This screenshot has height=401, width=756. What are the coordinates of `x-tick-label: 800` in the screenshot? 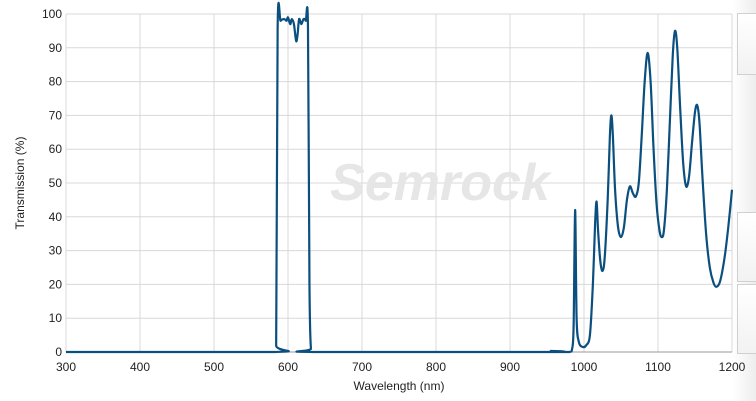 It's located at (436, 367).